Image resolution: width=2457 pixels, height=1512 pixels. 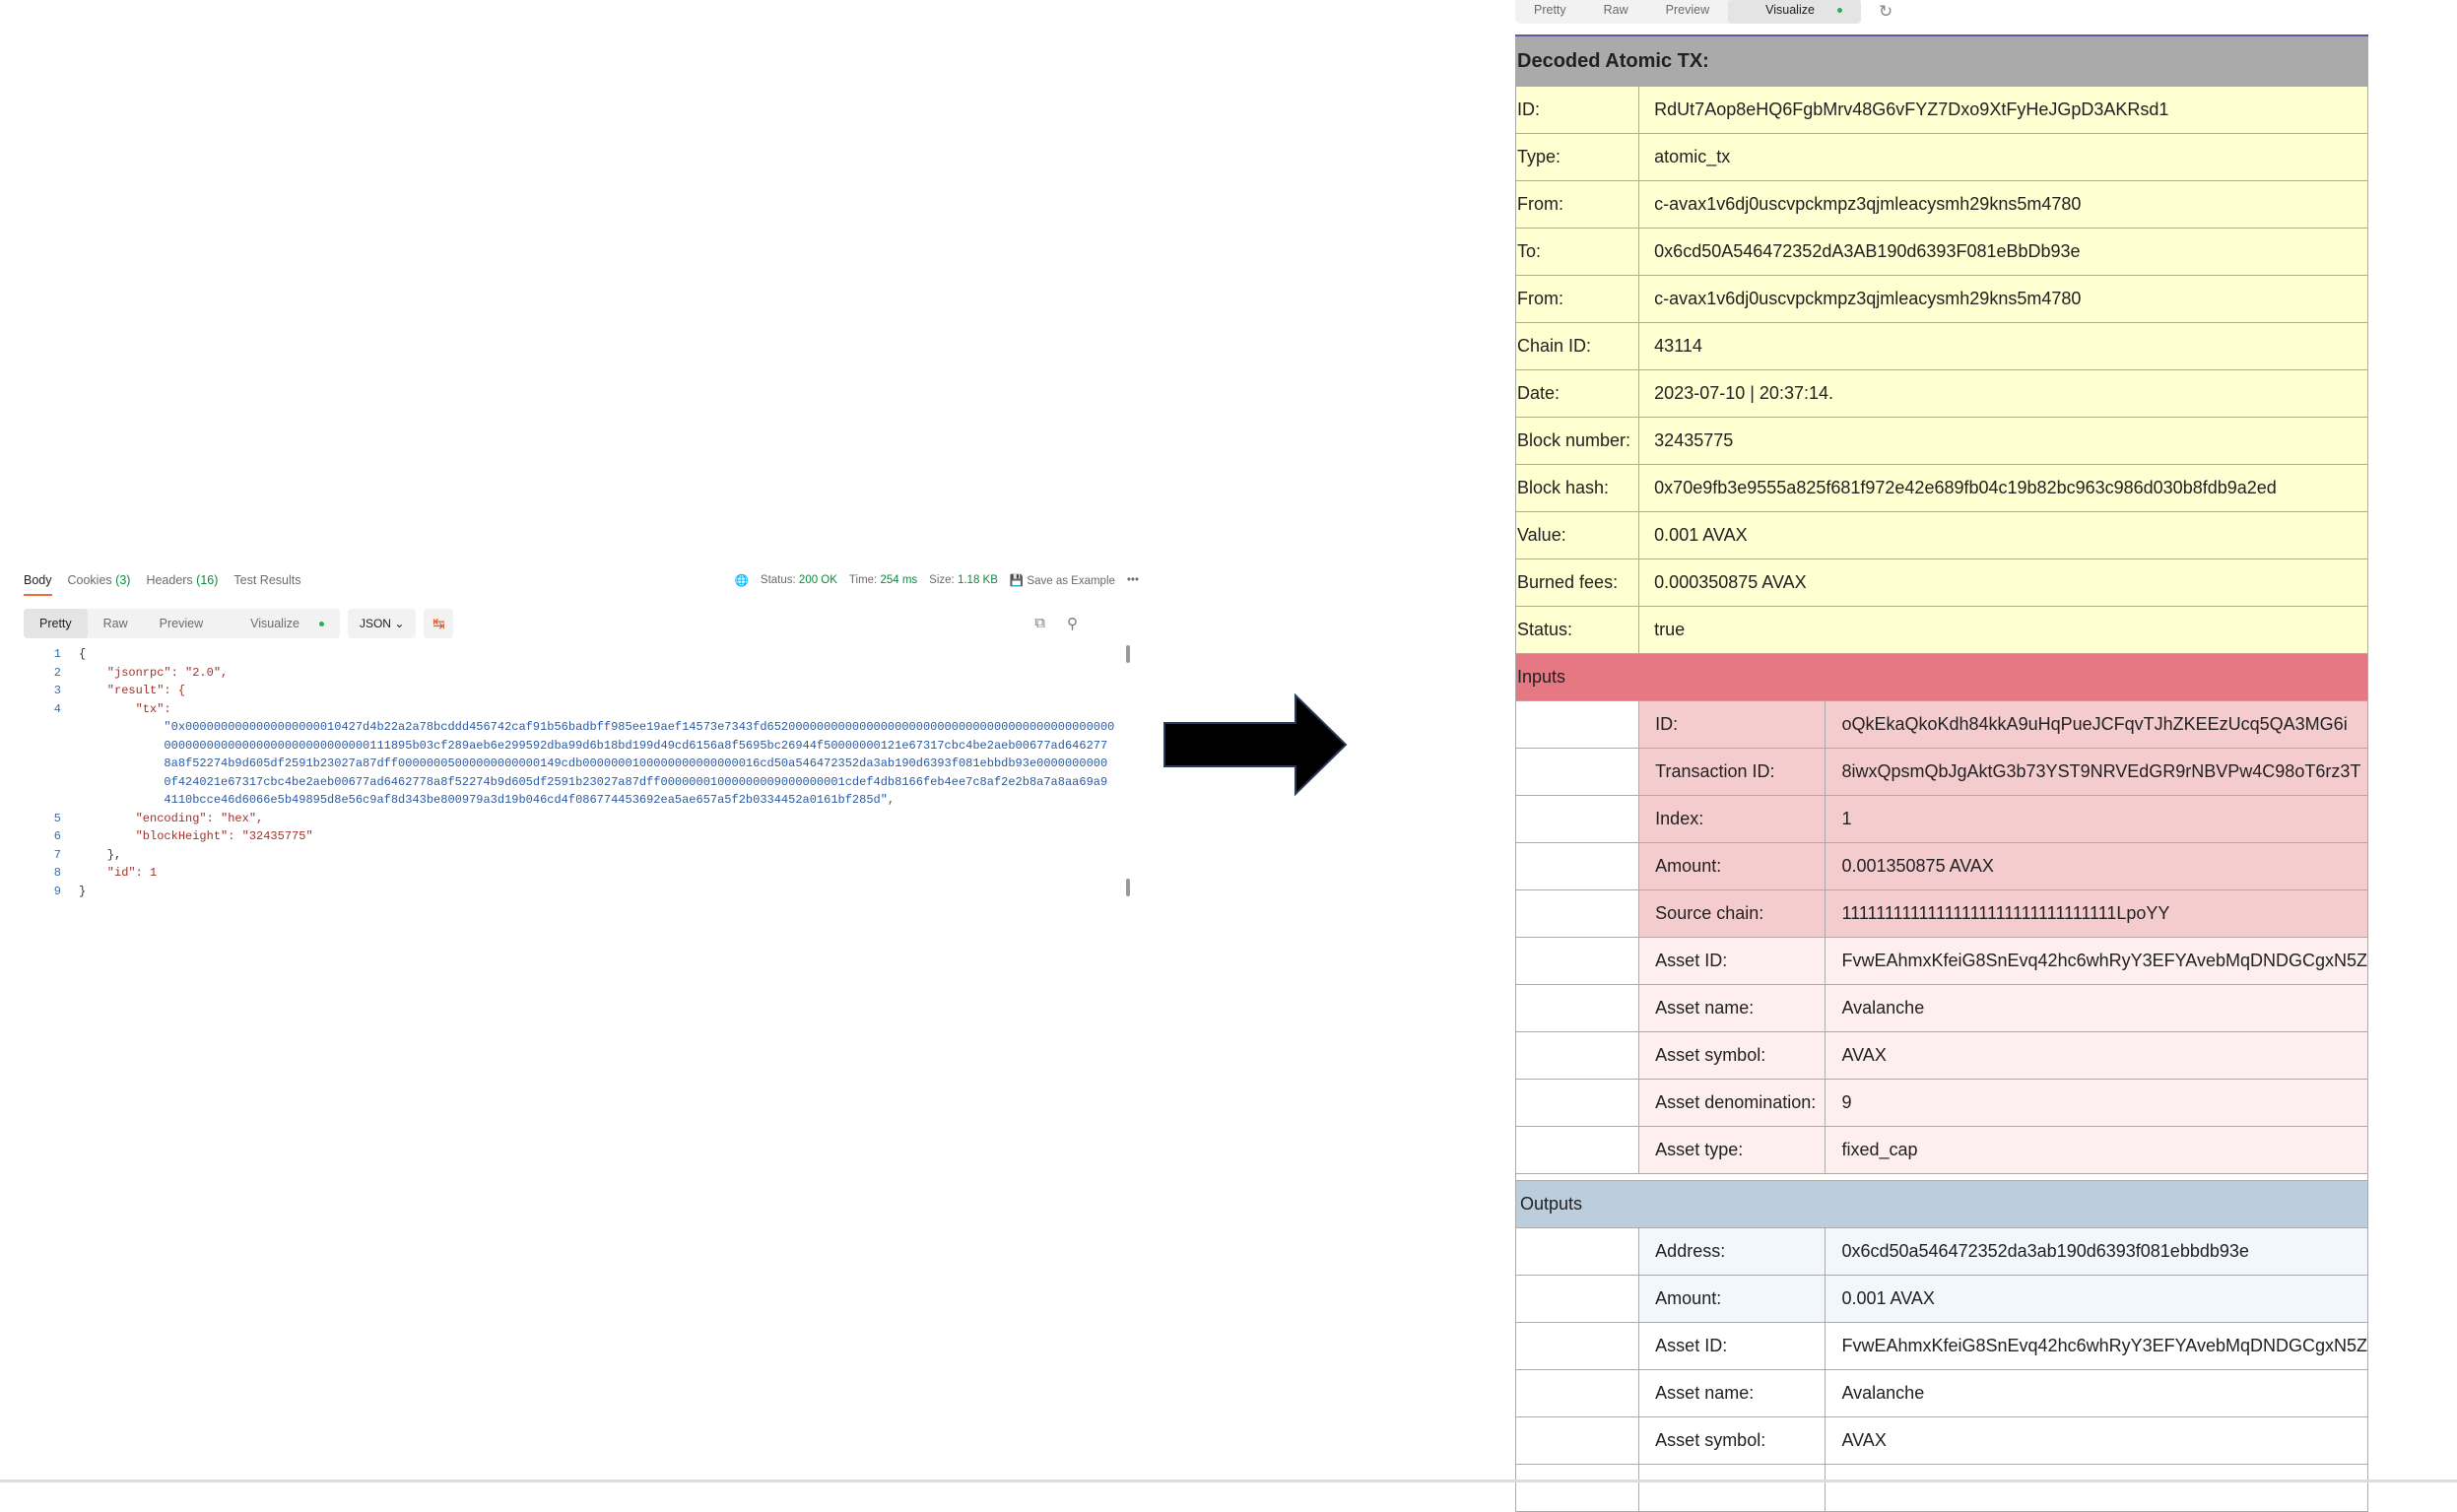 What do you see at coordinates (182, 623) in the screenshot?
I see `view-preview: Preview` at bounding box center [182, 623].